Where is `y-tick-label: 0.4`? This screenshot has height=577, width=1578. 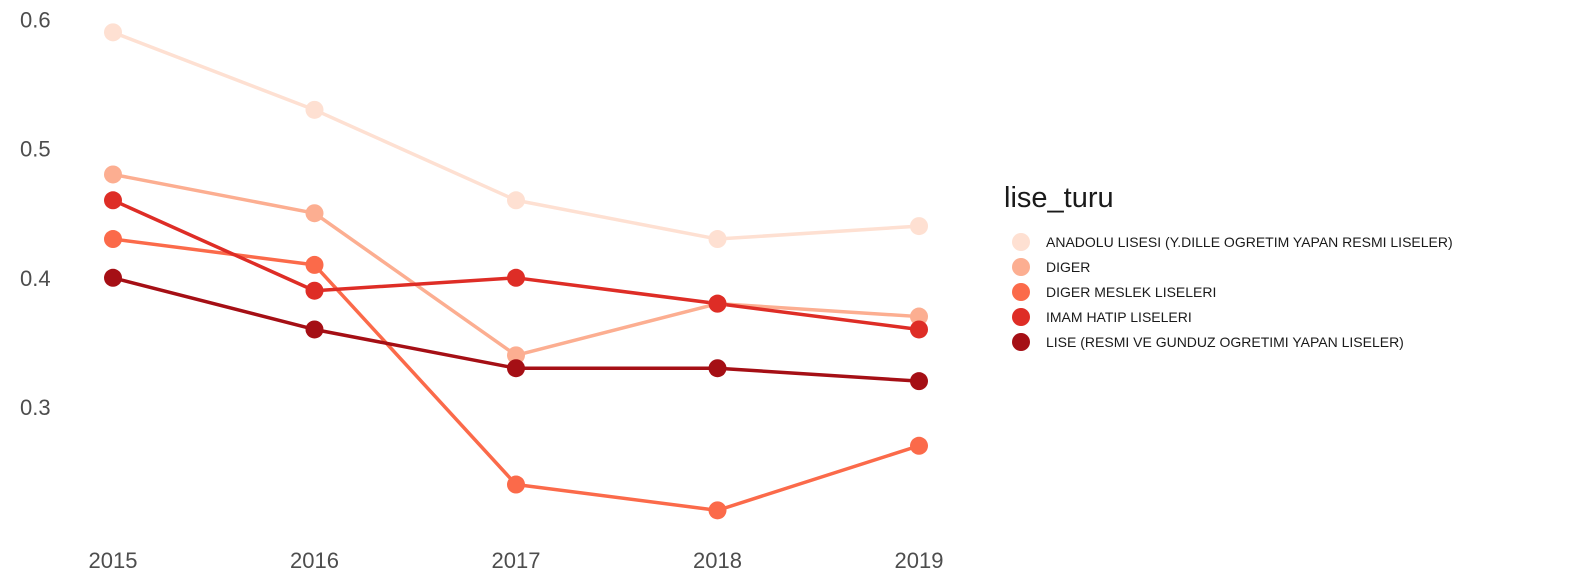 y-tick-label: 0.4 is located at coordinates (35, 278).